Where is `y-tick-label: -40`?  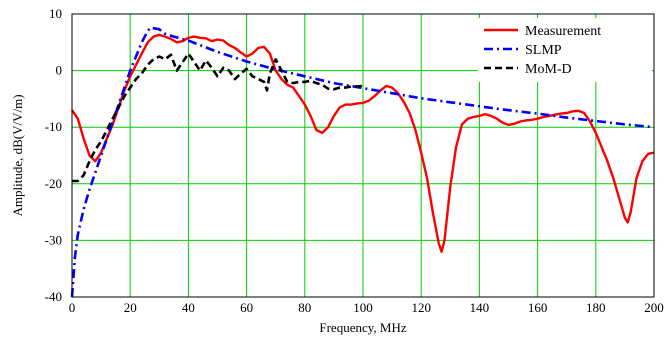
y-tick-label: -40 is located at coordinates (53, 296).